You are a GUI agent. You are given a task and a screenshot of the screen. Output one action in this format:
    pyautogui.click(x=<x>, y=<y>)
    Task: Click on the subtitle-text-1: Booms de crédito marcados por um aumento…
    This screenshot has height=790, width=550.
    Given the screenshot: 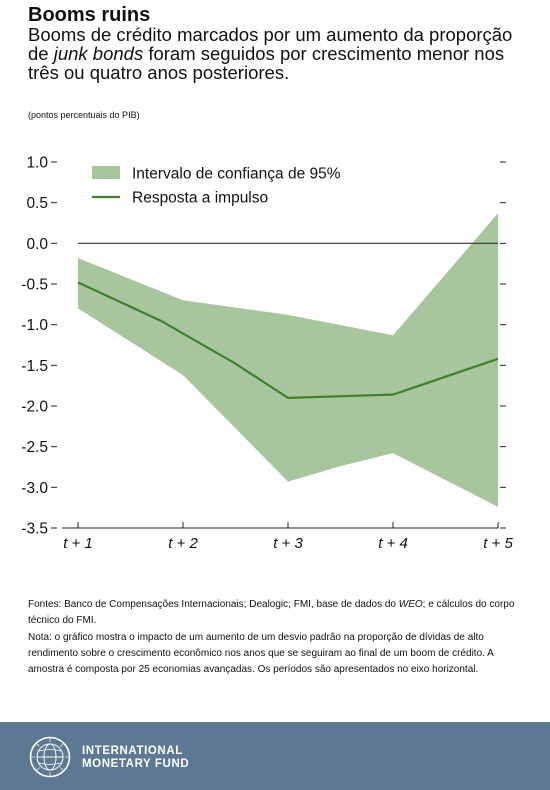 What is the action you would take?
    pyautogui.click(x=270, y=44)
    